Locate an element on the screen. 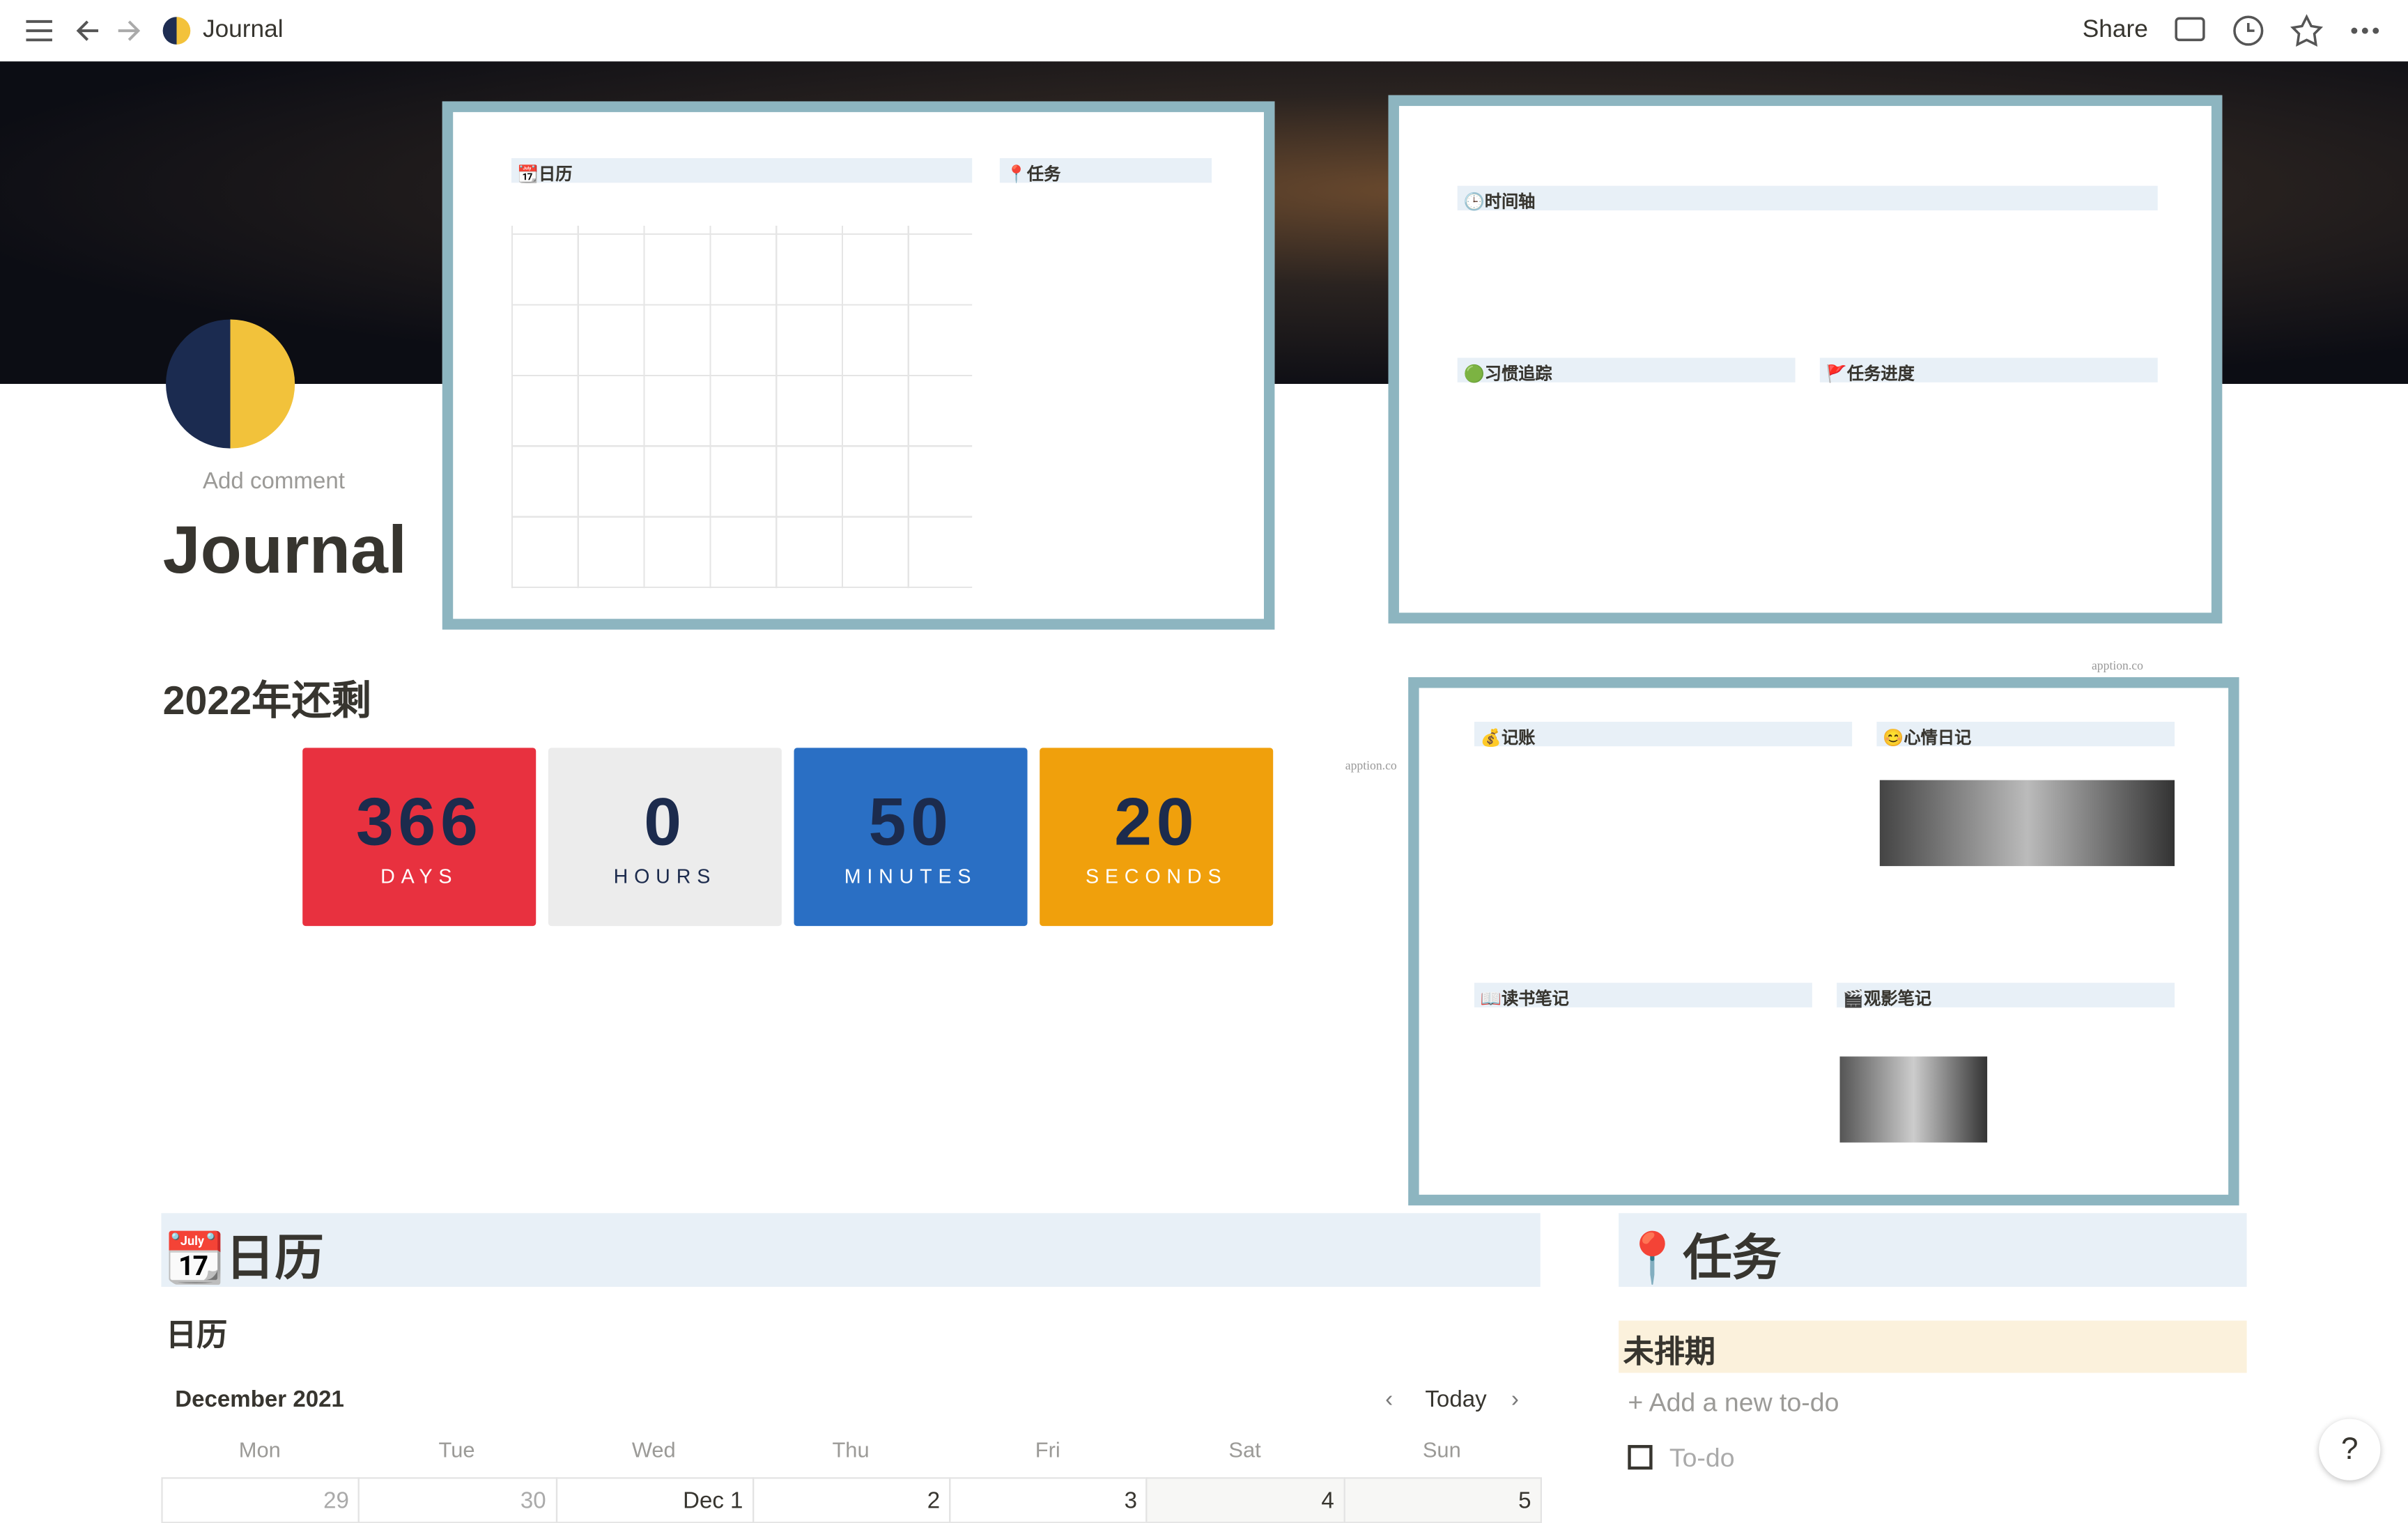 This screenshot has height=1523, width=2408. countdown-box: 366 DAYS is located at coordinates (419, 838).